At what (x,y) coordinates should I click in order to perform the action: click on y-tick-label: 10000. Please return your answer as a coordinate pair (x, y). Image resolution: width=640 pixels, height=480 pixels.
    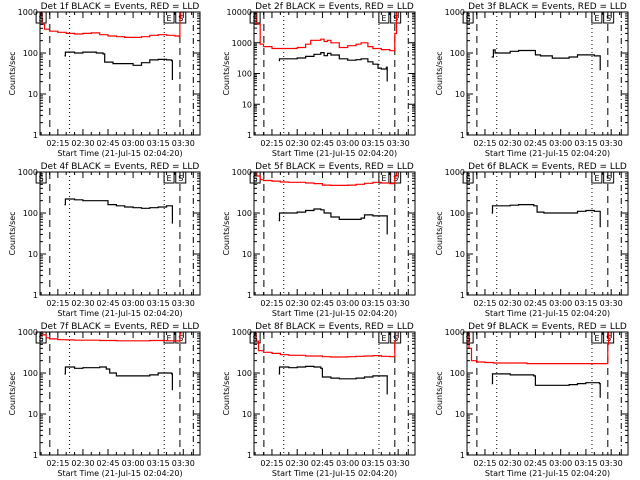
    Looking at the image, I should click on (239, 12).